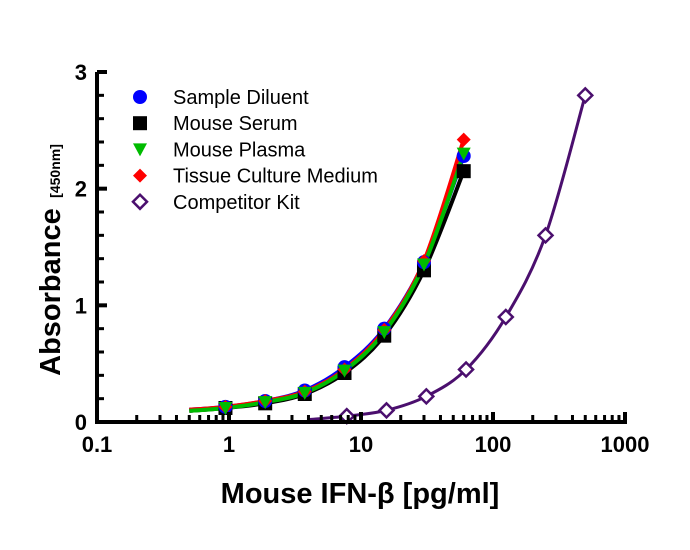 Image resolution: width=690 pixels, height=550 pixels. Describe the element at coordinates (236, 203) in the screenshot. I see `legend-label: Competitor Kit` at that location.